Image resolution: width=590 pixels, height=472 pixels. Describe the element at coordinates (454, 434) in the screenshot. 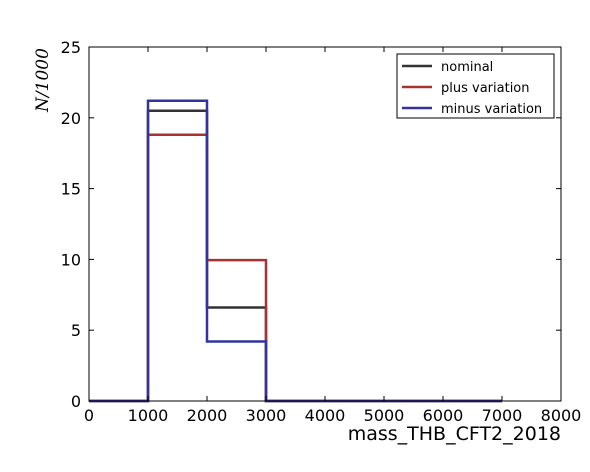

I see `x-axis-title: mass_THB_CFT2_2018` at that location.